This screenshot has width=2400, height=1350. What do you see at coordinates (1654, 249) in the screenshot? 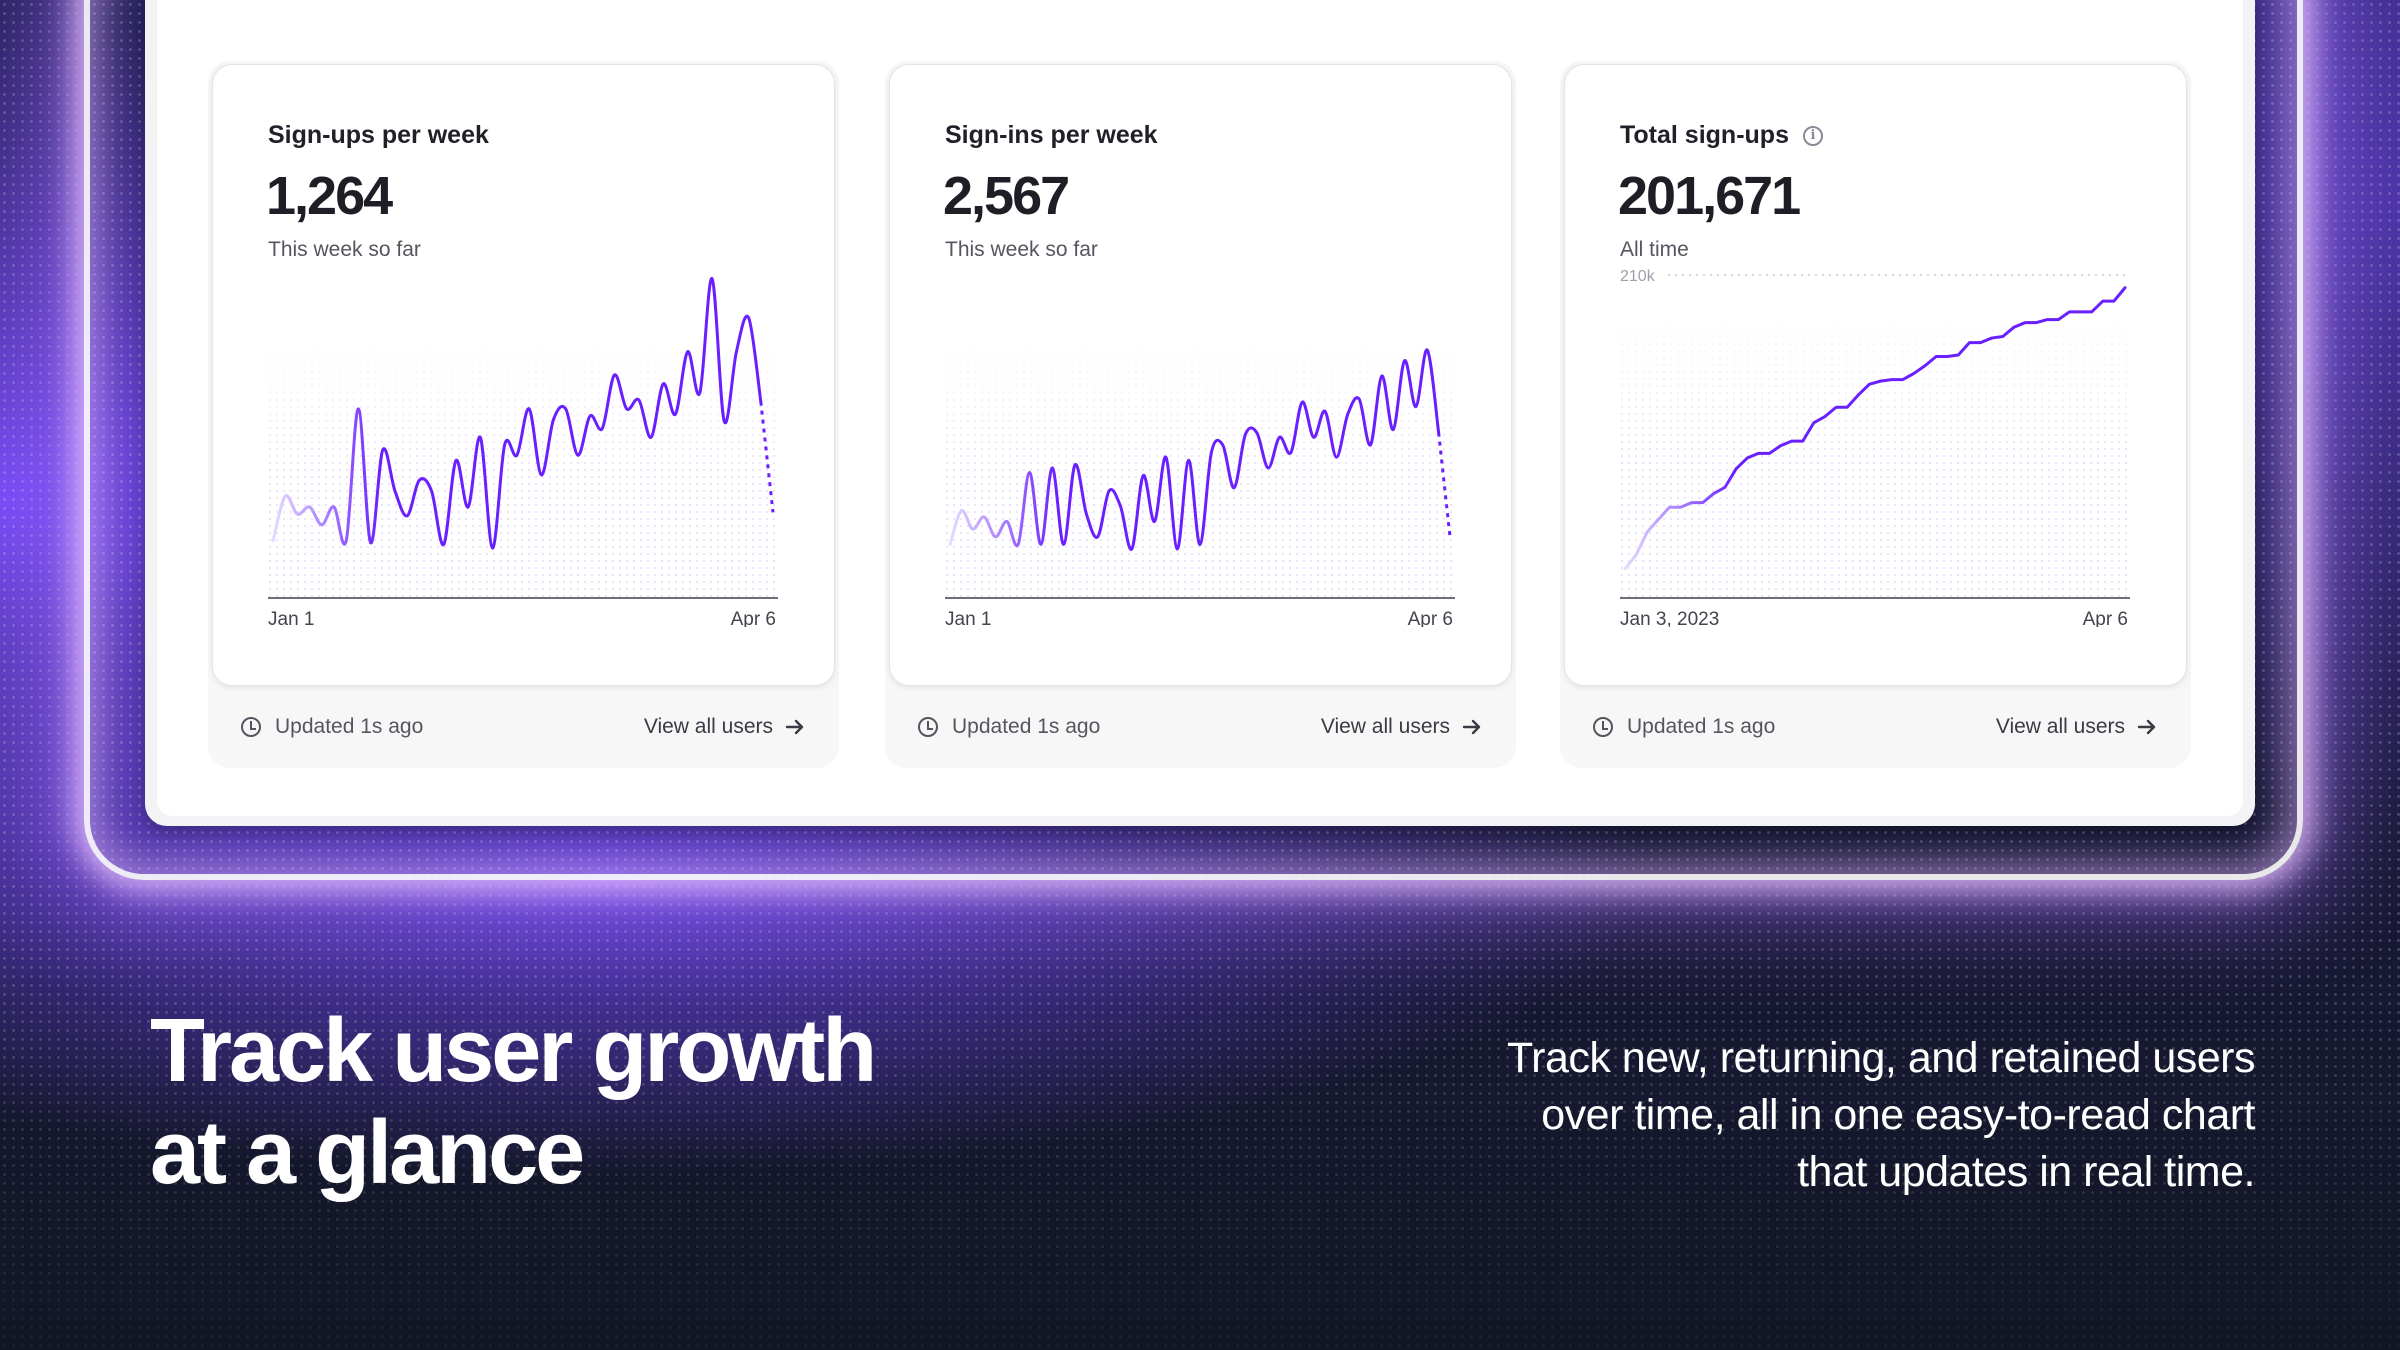
I see `card-subtitle: All time` at bounding box center [1654, 249].